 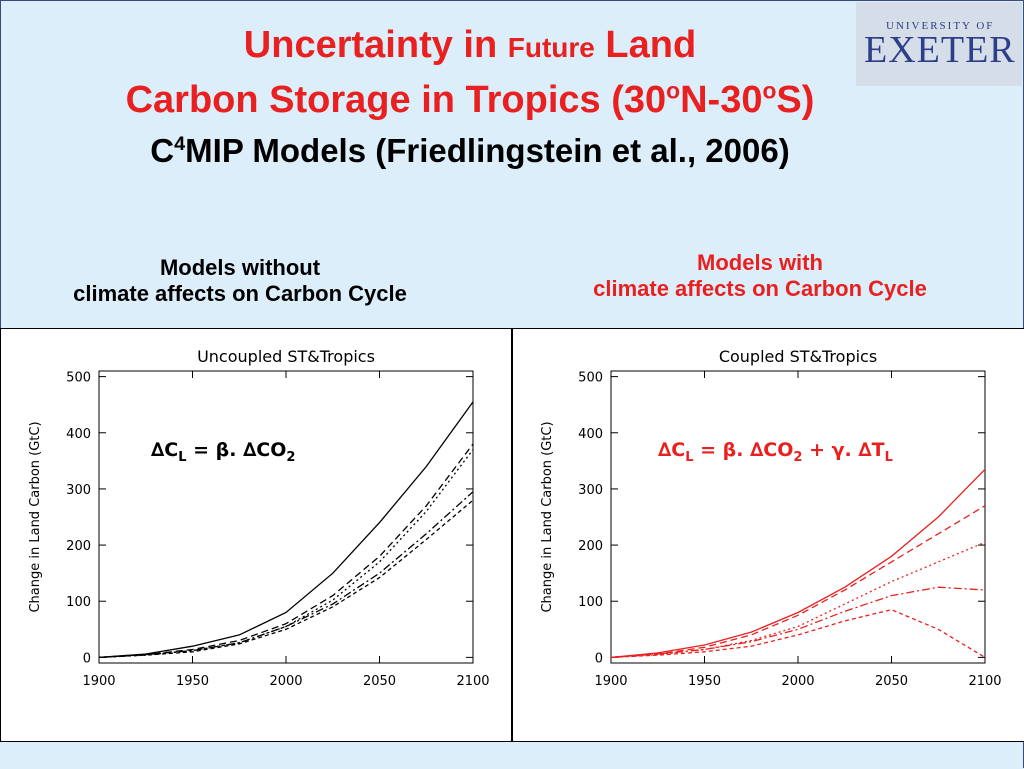 I want to click on title-line-2-sup1: o, so click(x=673, y=90).